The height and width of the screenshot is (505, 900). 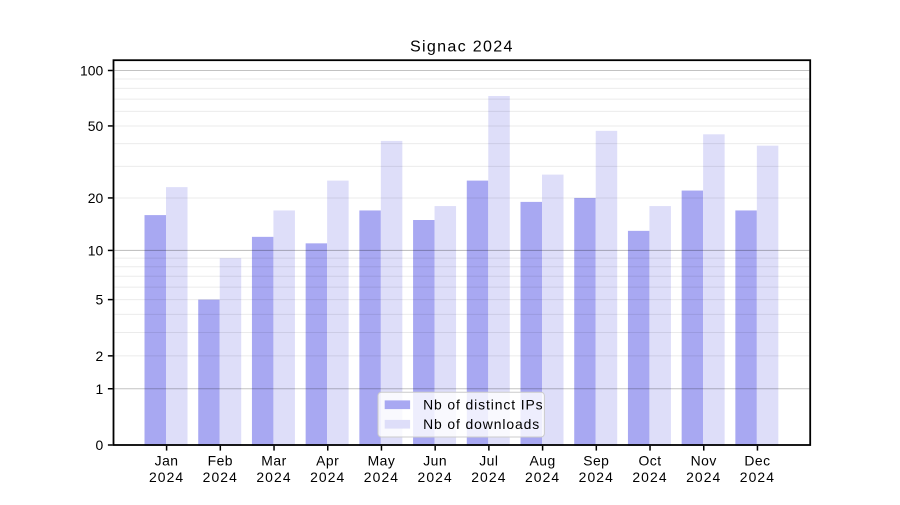 I want to click on svg-text: Nb of downloads, so click(x=481, y=424).